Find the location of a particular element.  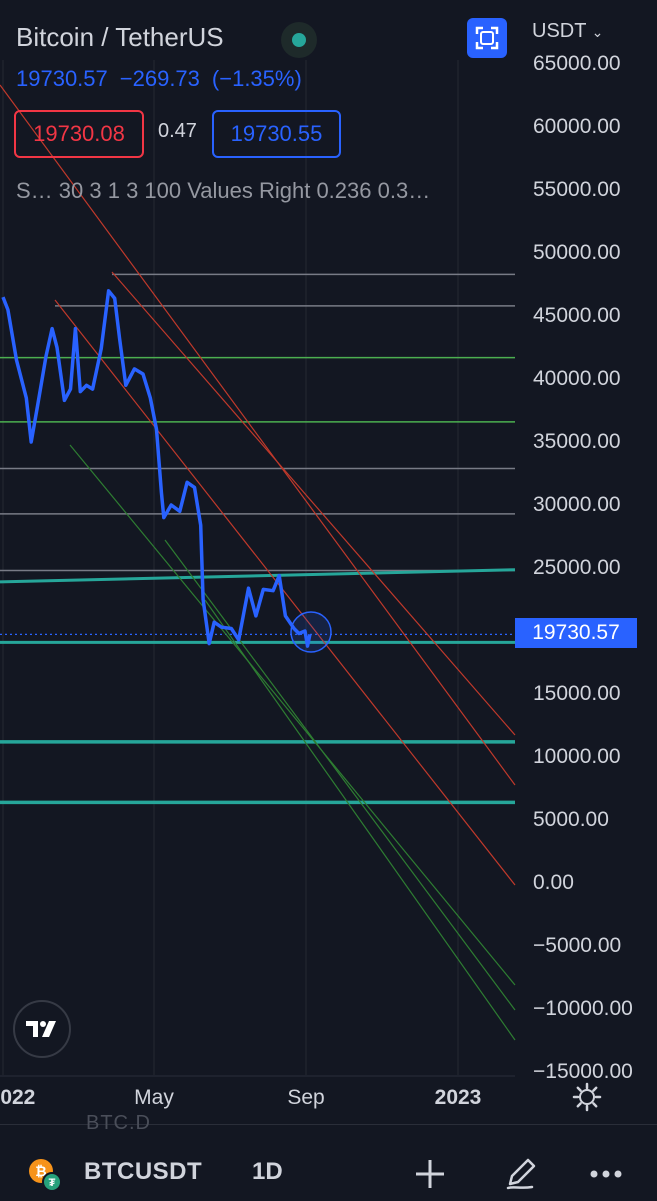

chevron-down-icon: ⌄ is located at coordinates (597, 32).